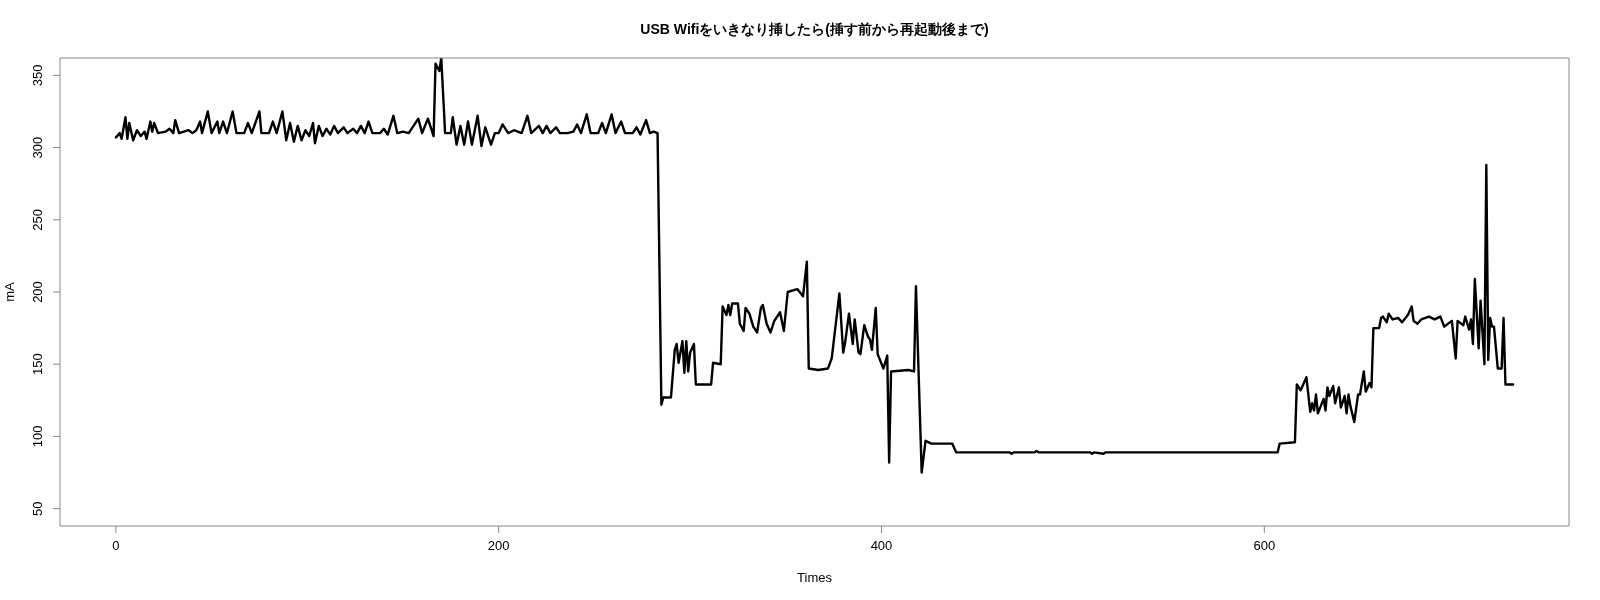  I want to click on y-tick-label: 50, so click(37, 508).